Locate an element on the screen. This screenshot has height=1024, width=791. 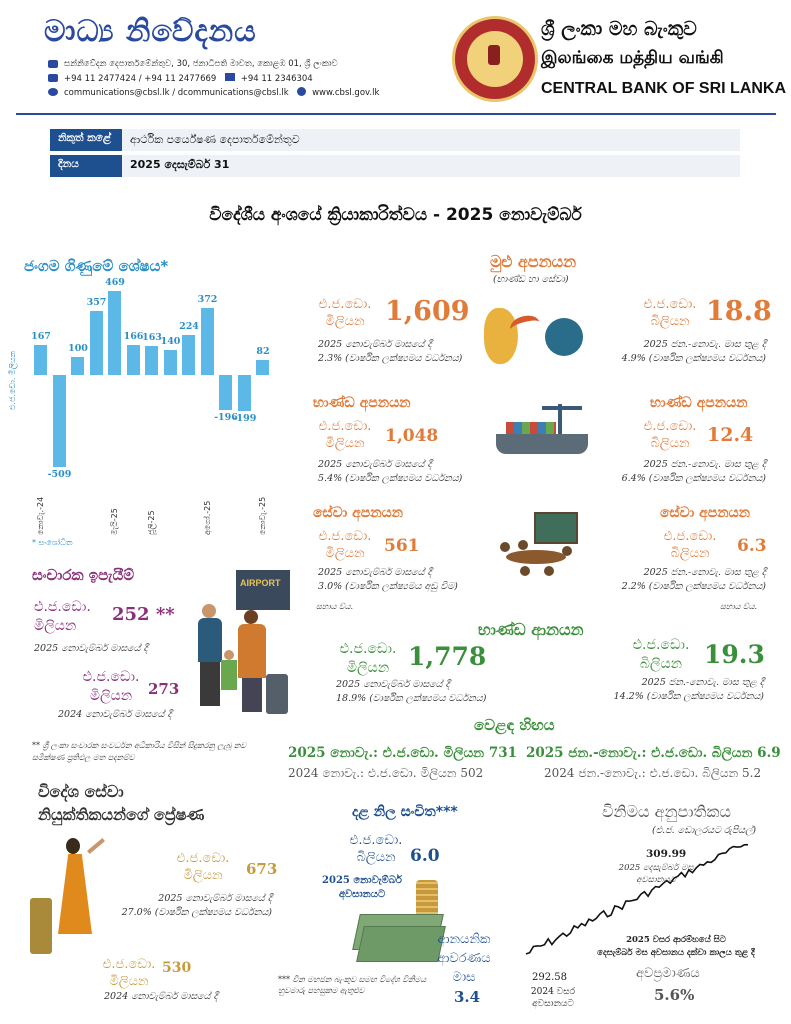
res-value: 6.0 is located at coordinates (425, 856).